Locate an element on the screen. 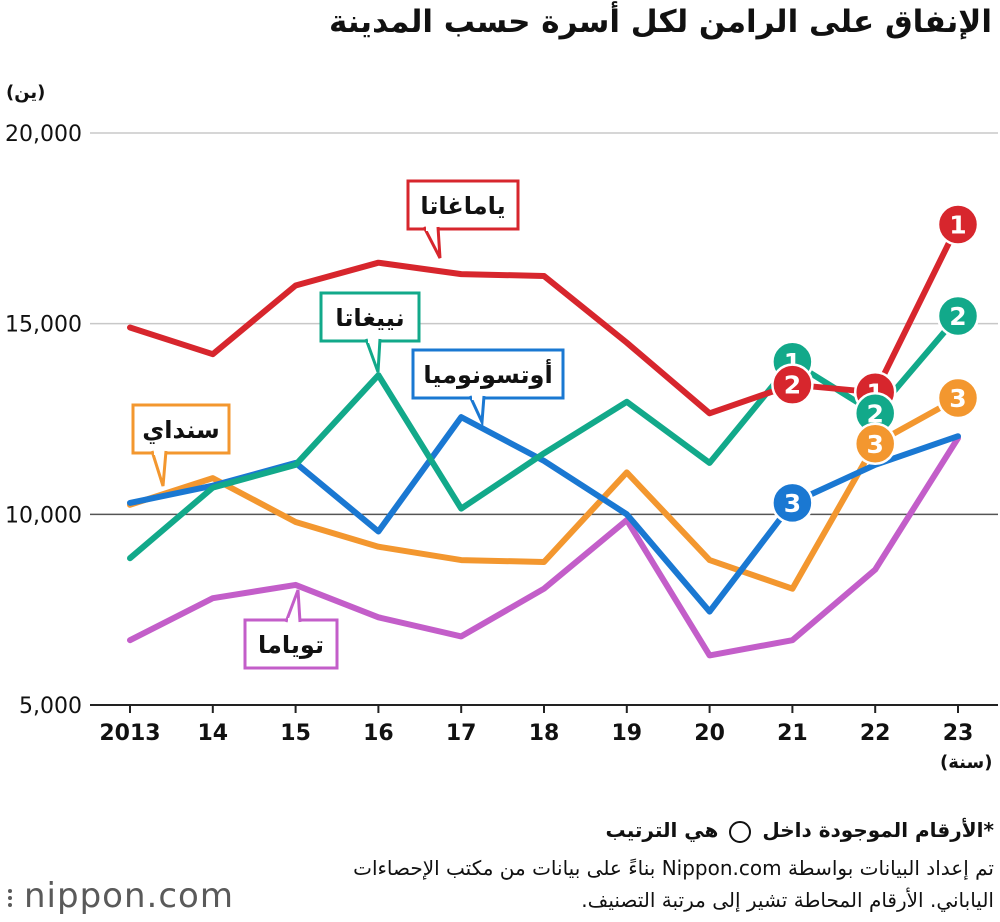 This screenshot has height=922, width=1000. x-tick-label: 22 is located at coordinates (875, 733).